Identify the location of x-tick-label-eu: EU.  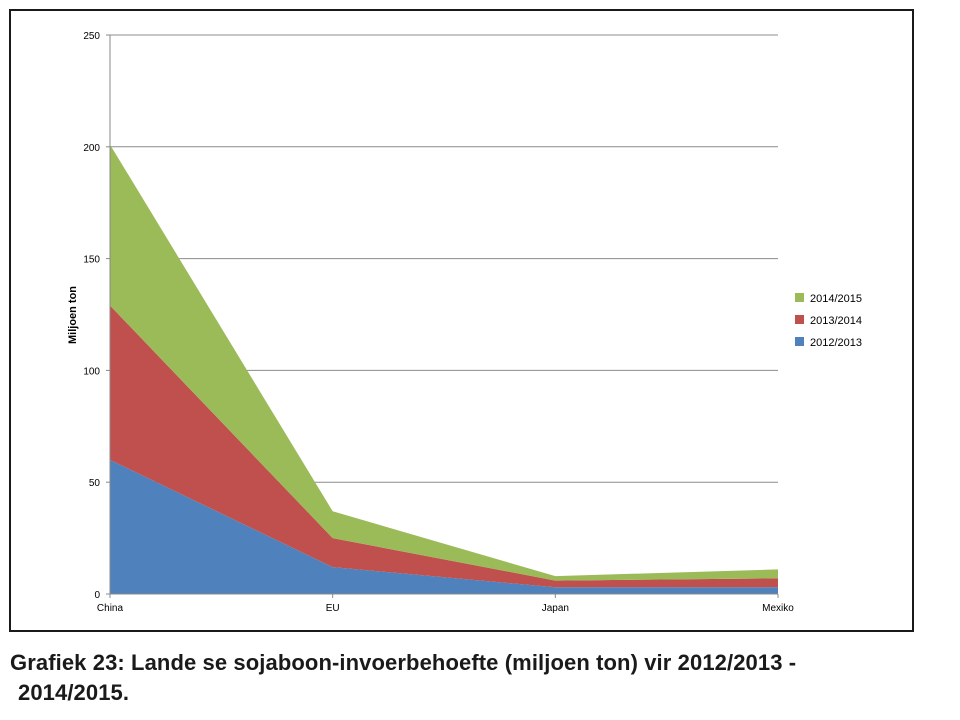
(333, 608).